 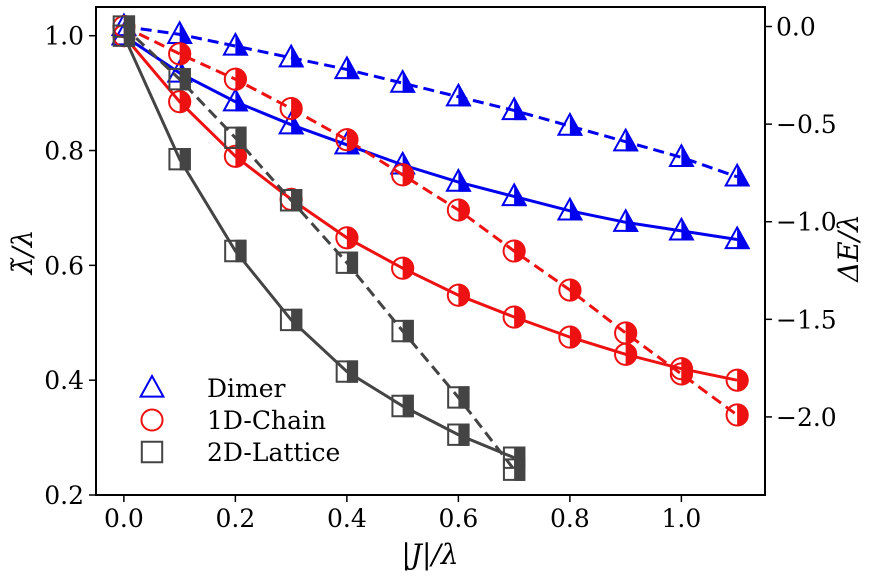 I want to click on x-tick-label: 0.6, so click(x=458, y=518).